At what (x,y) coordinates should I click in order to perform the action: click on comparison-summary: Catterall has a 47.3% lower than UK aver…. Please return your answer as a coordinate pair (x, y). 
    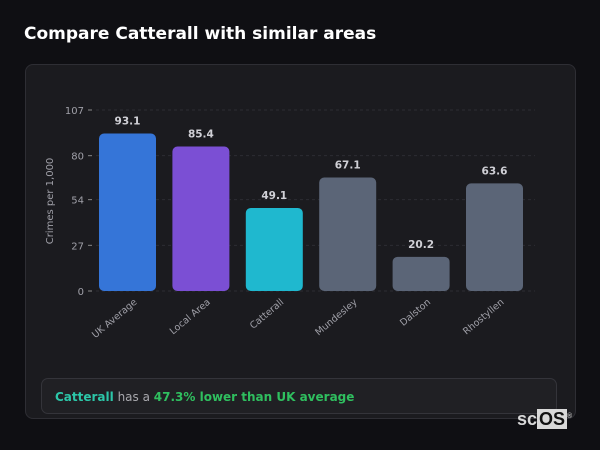
    Looking at the image, I should click on (299, 396).